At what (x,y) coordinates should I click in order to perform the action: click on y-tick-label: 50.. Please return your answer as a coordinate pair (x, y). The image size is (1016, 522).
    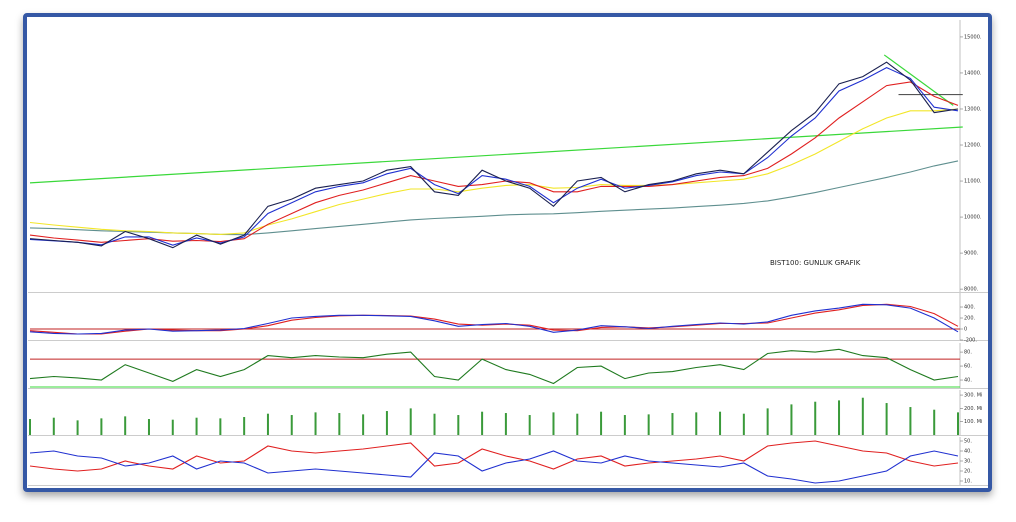
    Looking at the image, I should click on (968, 442).